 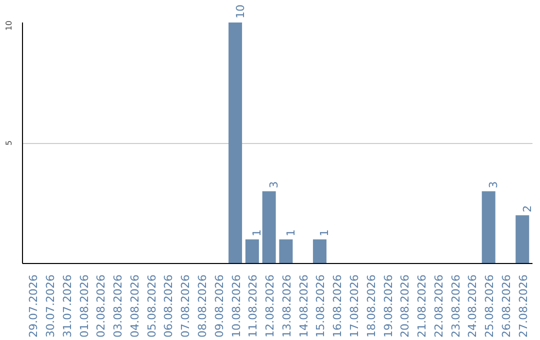 I want to click on x-tick-label: 03.08.2026, so click(x=118, y=306).